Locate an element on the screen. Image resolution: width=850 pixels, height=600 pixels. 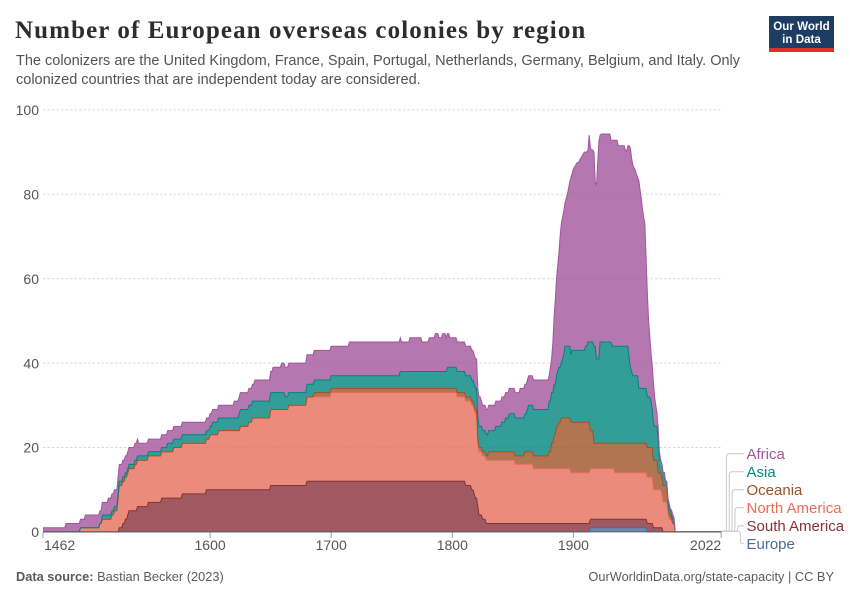
svg-text: Europe is located at coordinates (771, 544).